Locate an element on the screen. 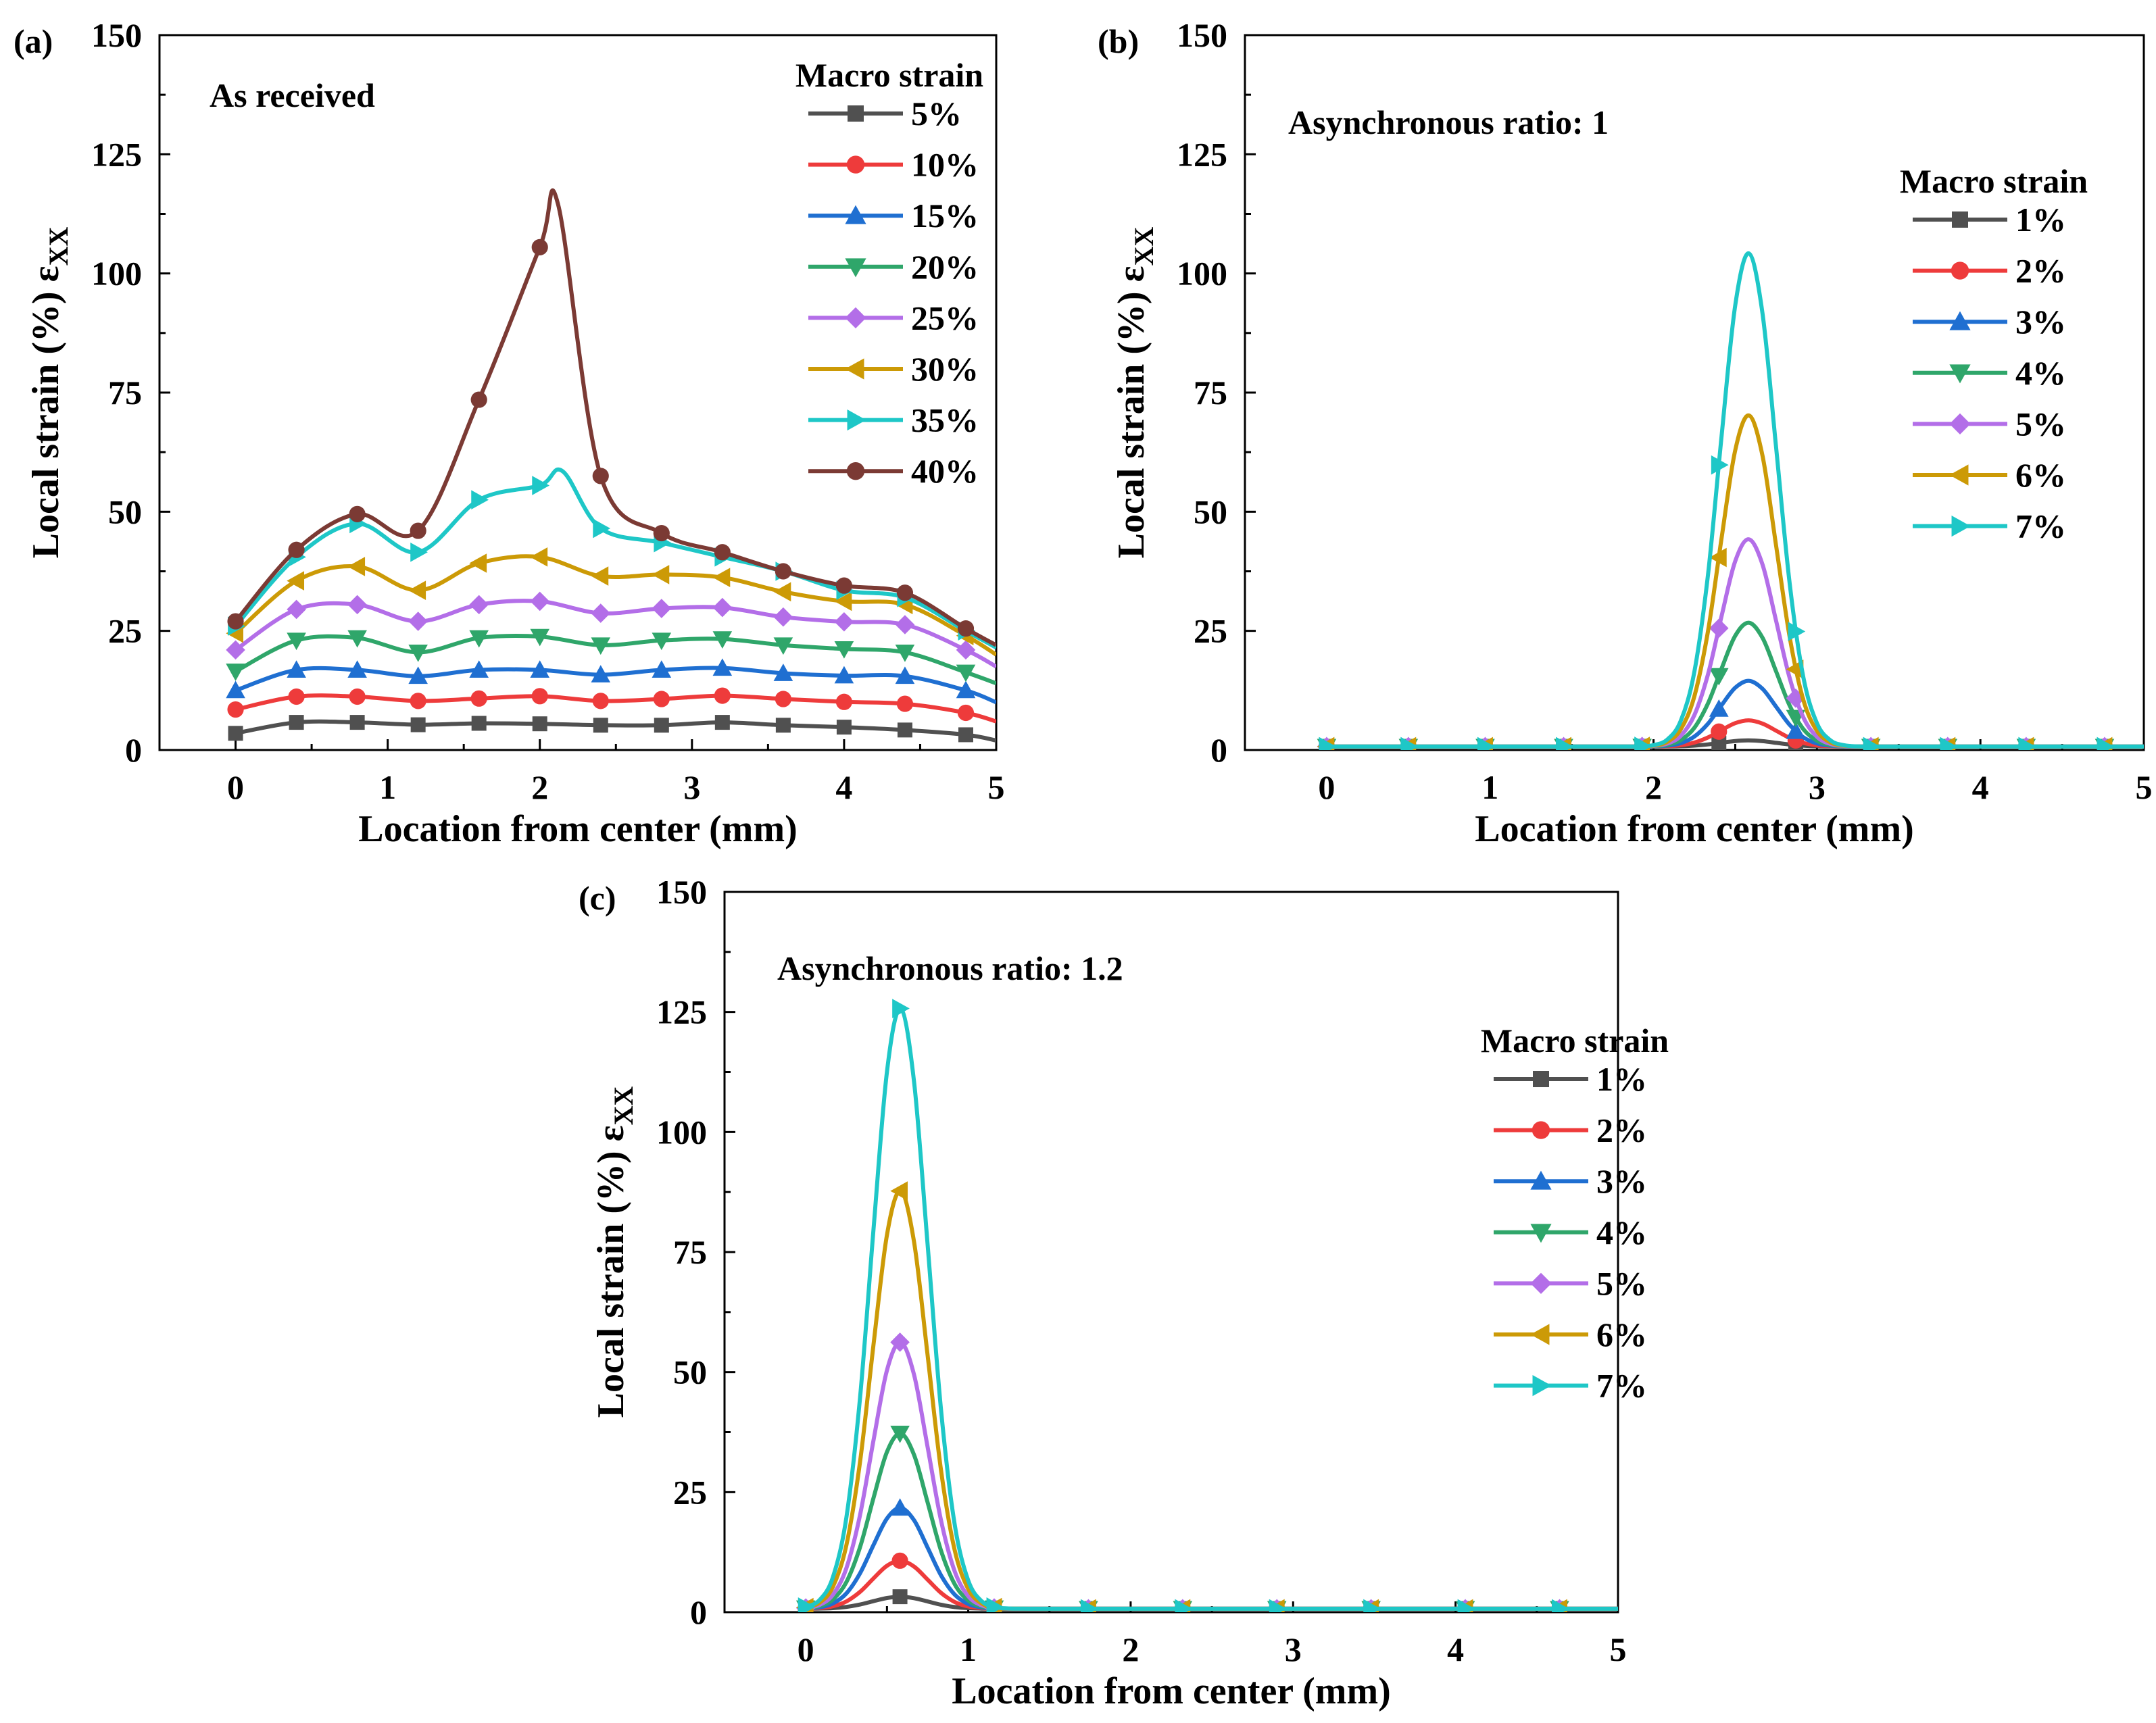 The image size is (2156, 1723). x-tick-label: 4 is located at coordinates (843, 787).